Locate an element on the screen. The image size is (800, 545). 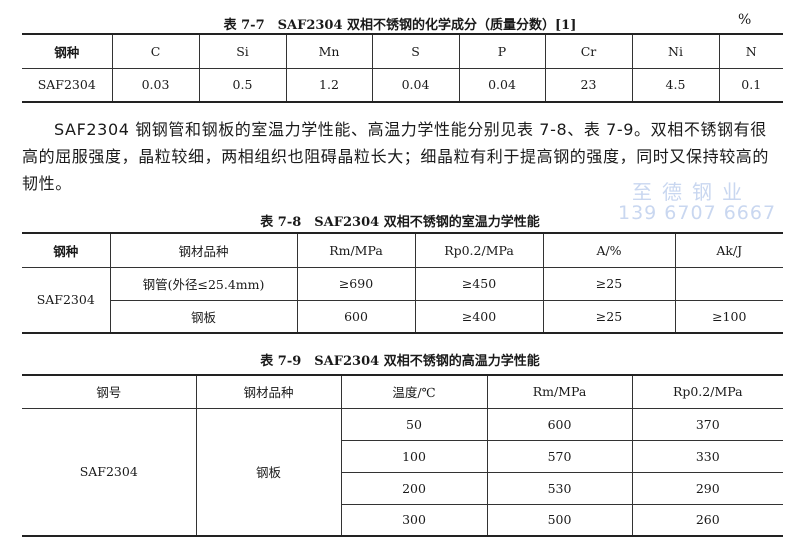
table-row: SAF2304 钢管(外径≤25.4mm) ≥690 ≥450 ≥25 is located at coordinates (402, 300).